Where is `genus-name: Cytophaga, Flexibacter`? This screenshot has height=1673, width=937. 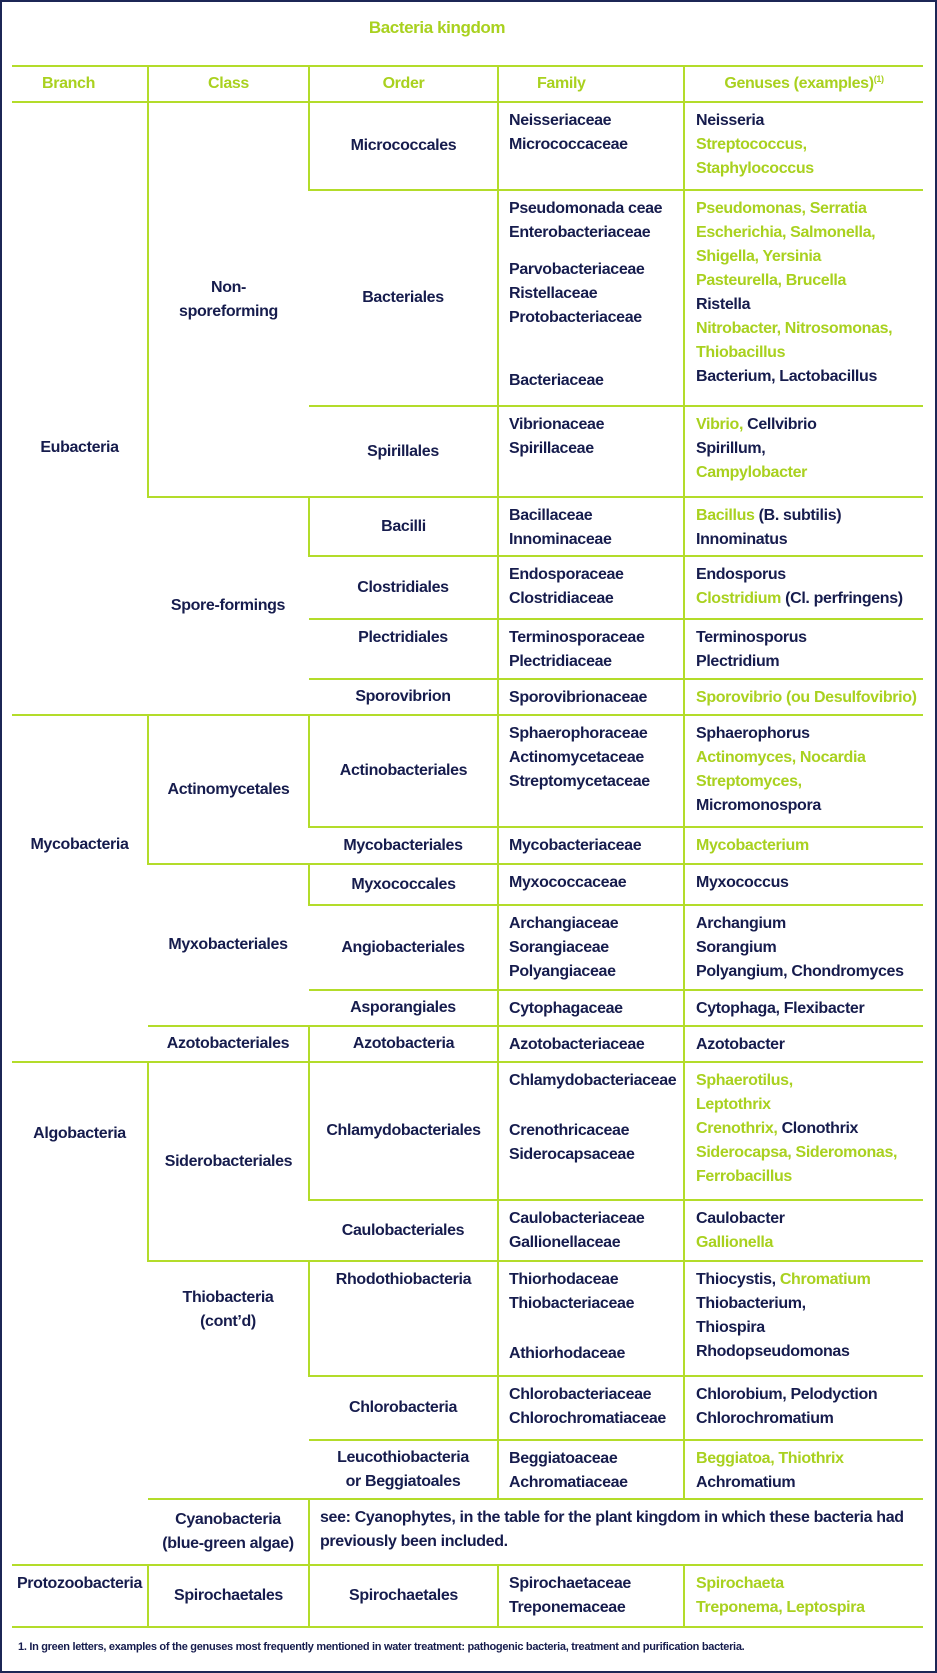 genus-name: Cytophaga, Flexibacter is located at coordinates (780, 1008).